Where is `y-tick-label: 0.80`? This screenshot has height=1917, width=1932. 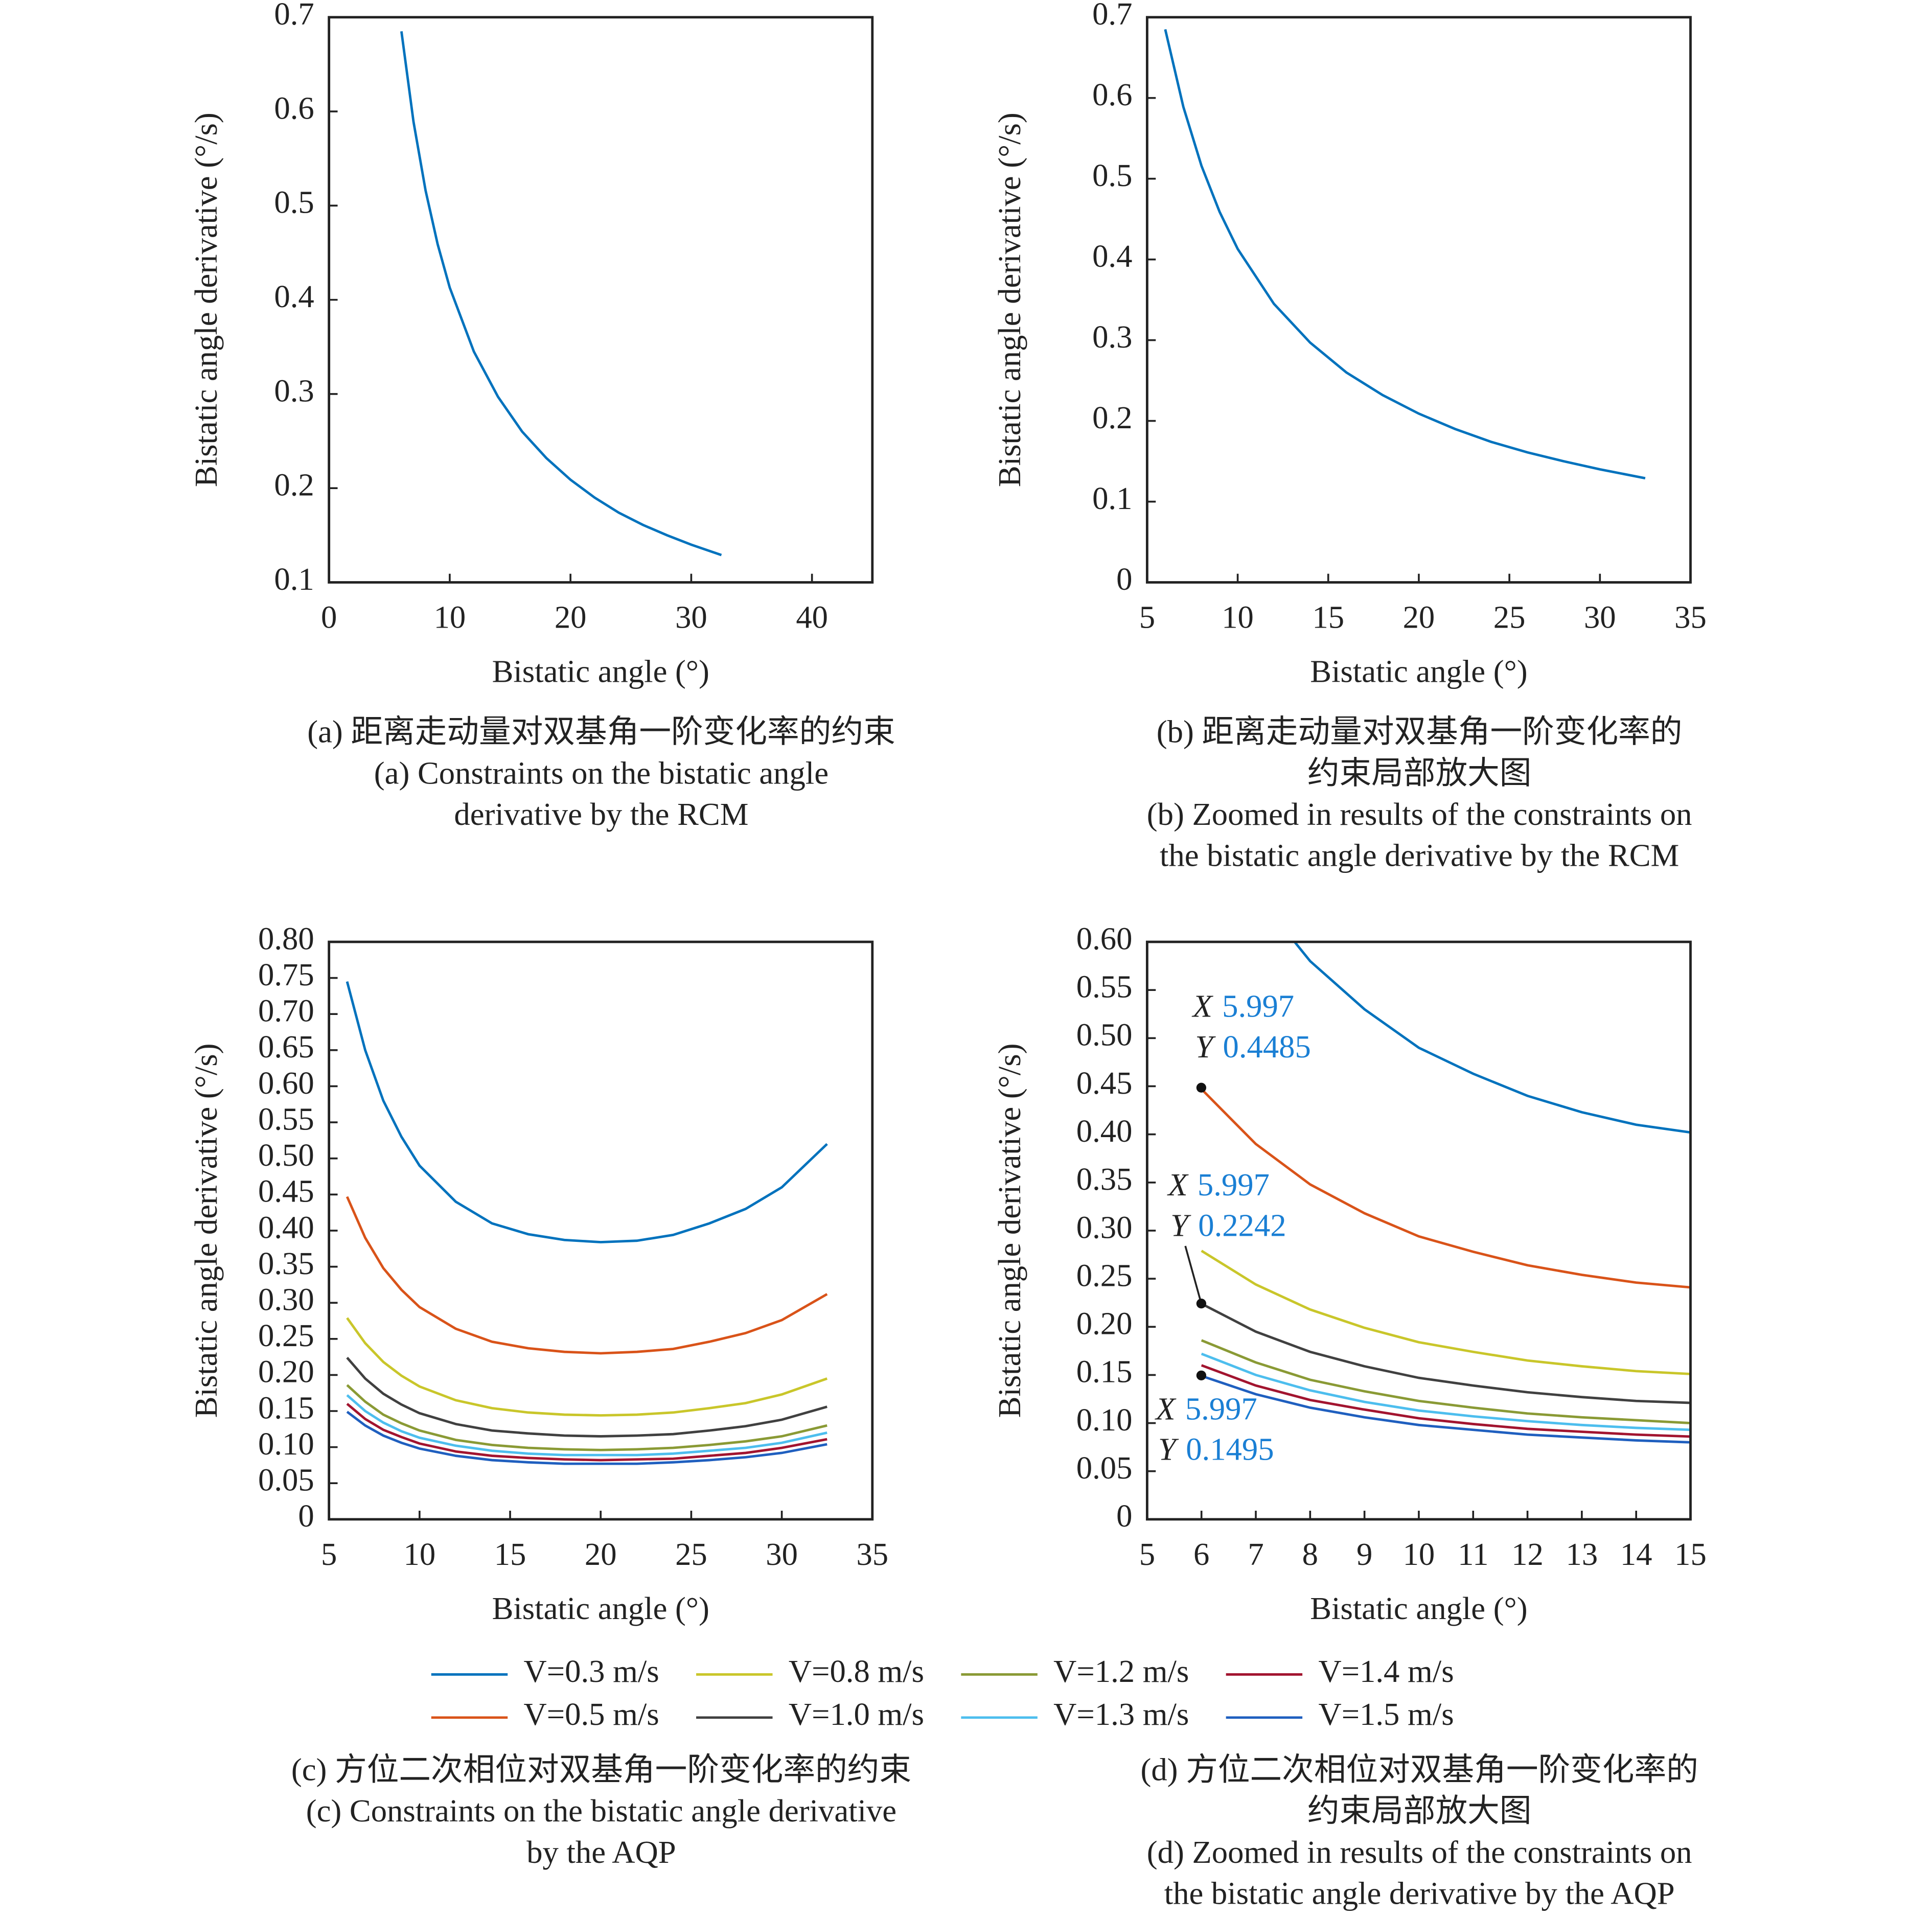 y-tick-label: 0.80 is located at coordinates (286, 938).